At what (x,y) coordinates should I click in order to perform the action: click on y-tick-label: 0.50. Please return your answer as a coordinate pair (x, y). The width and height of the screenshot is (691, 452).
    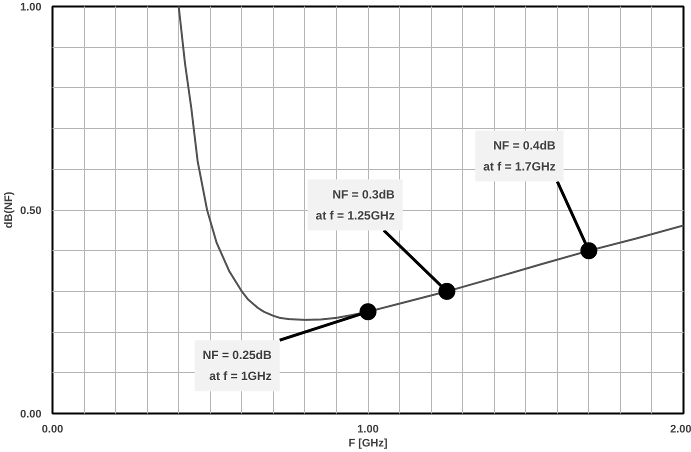
    Looking at the image, I should click on (31, 211).